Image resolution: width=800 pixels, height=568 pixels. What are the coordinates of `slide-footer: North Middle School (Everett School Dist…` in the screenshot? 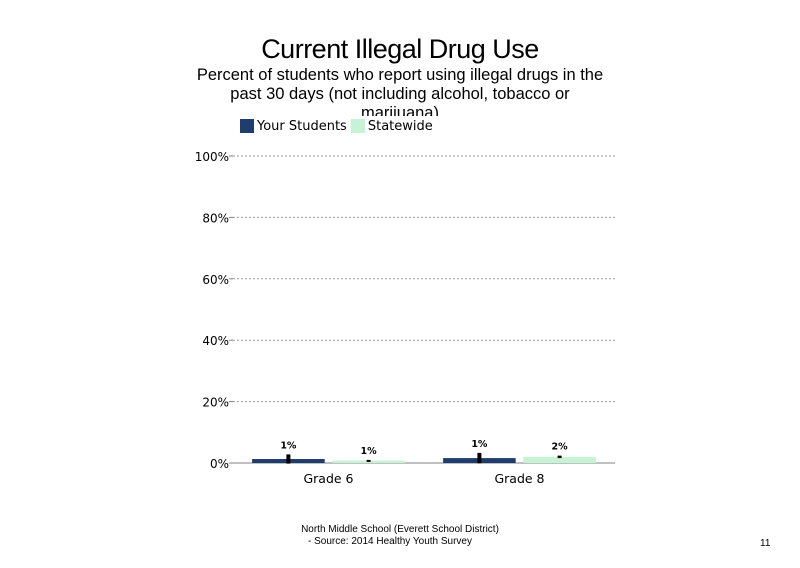 It's located at (400, 536).